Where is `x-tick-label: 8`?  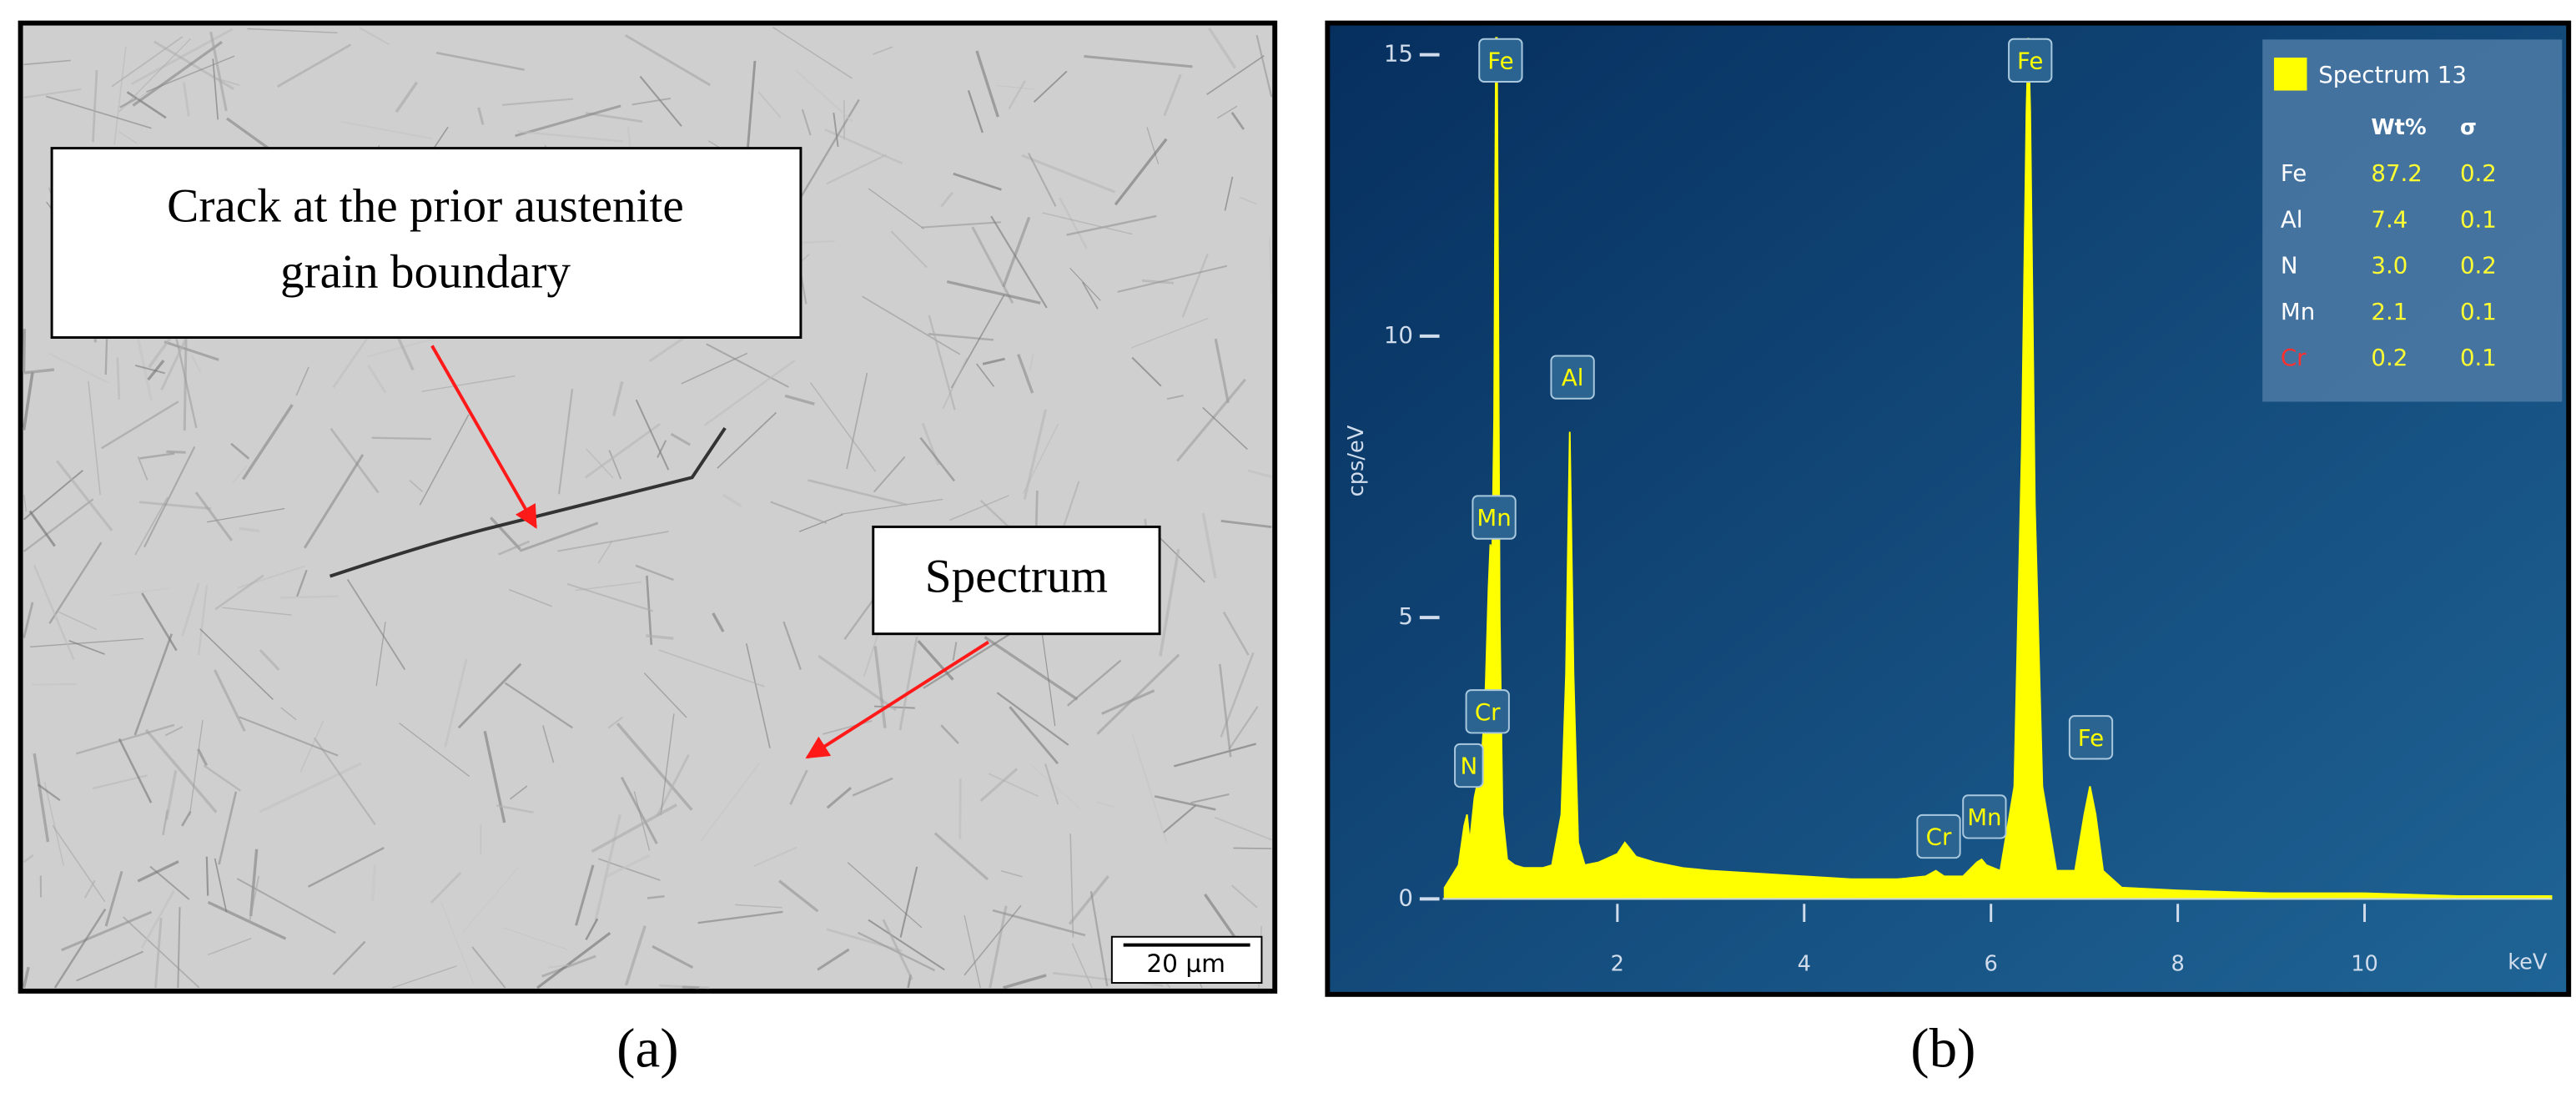 x-tick-label: 8 is located at coordinates (2177, 964).